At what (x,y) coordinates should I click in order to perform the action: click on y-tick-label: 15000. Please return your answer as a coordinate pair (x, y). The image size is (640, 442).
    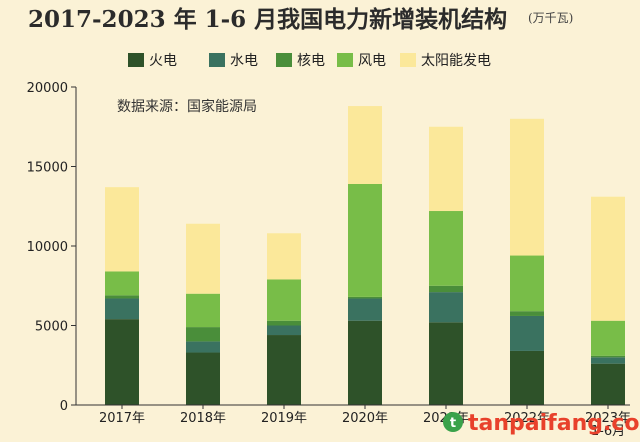
    Looking at the image, I should click on (47, 168).